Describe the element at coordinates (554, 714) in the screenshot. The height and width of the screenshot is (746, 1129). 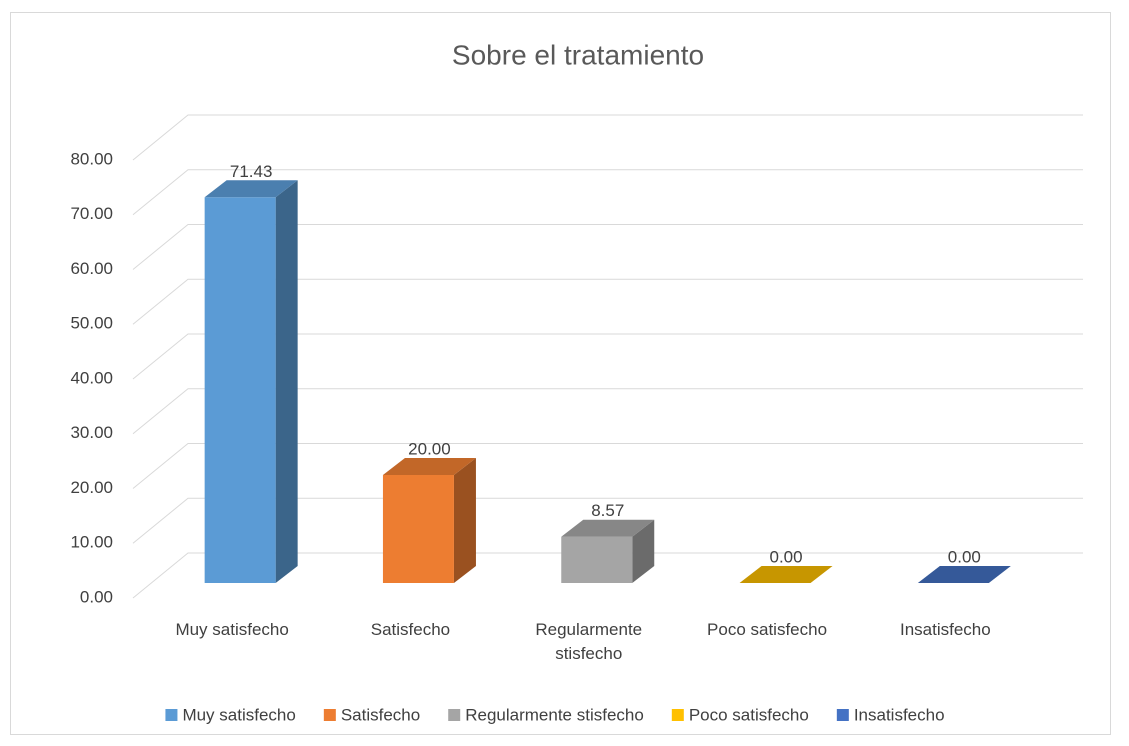
I see `legend-label: Regularmente stisfecho` at that location.